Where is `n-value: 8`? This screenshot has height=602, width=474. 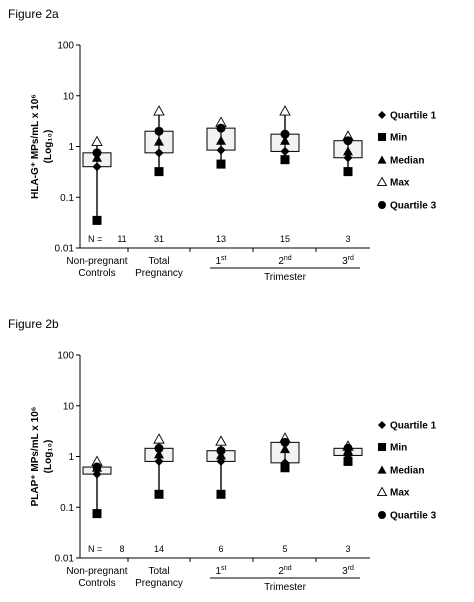
n-value: 8 is located at coordinates (121, 549).